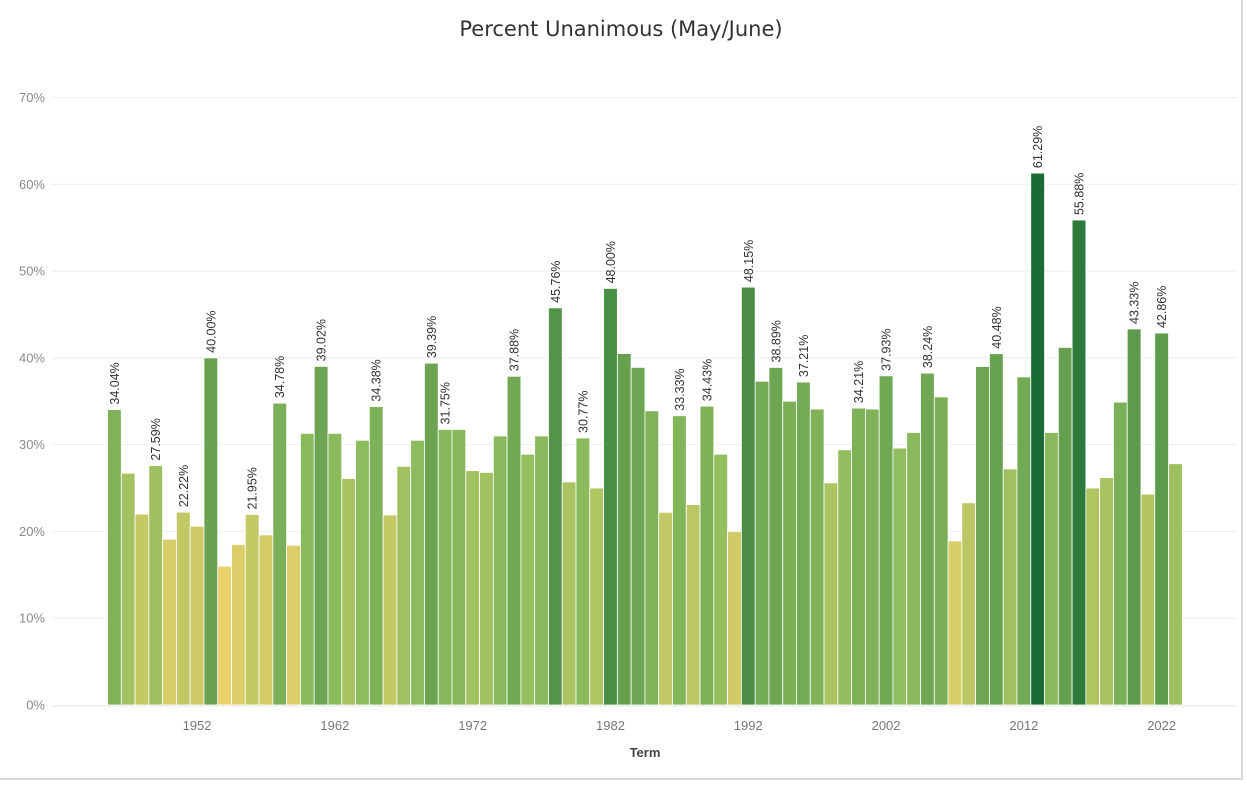  What do you see at coordinates (776, 341) in the screenshot?
I see `data-label: 38.89%` at bounding box center [776, 341].